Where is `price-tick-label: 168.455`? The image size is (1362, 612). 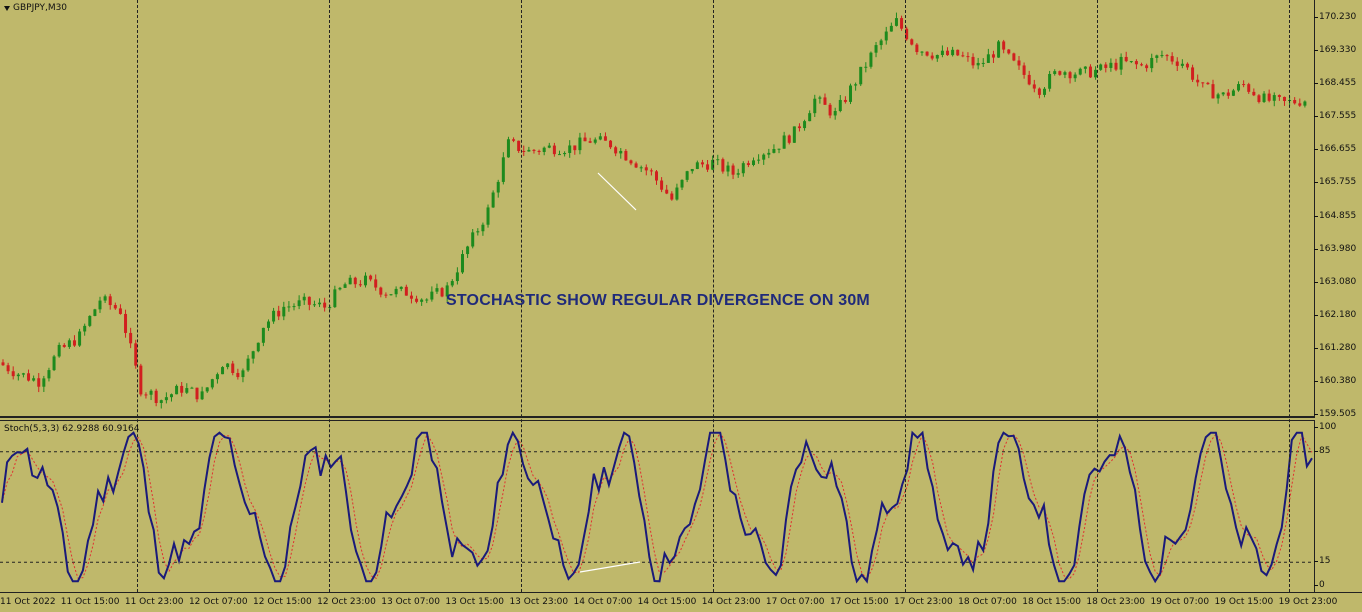
price-tick-label: 168.455 is located at coordinates (1335, 83).